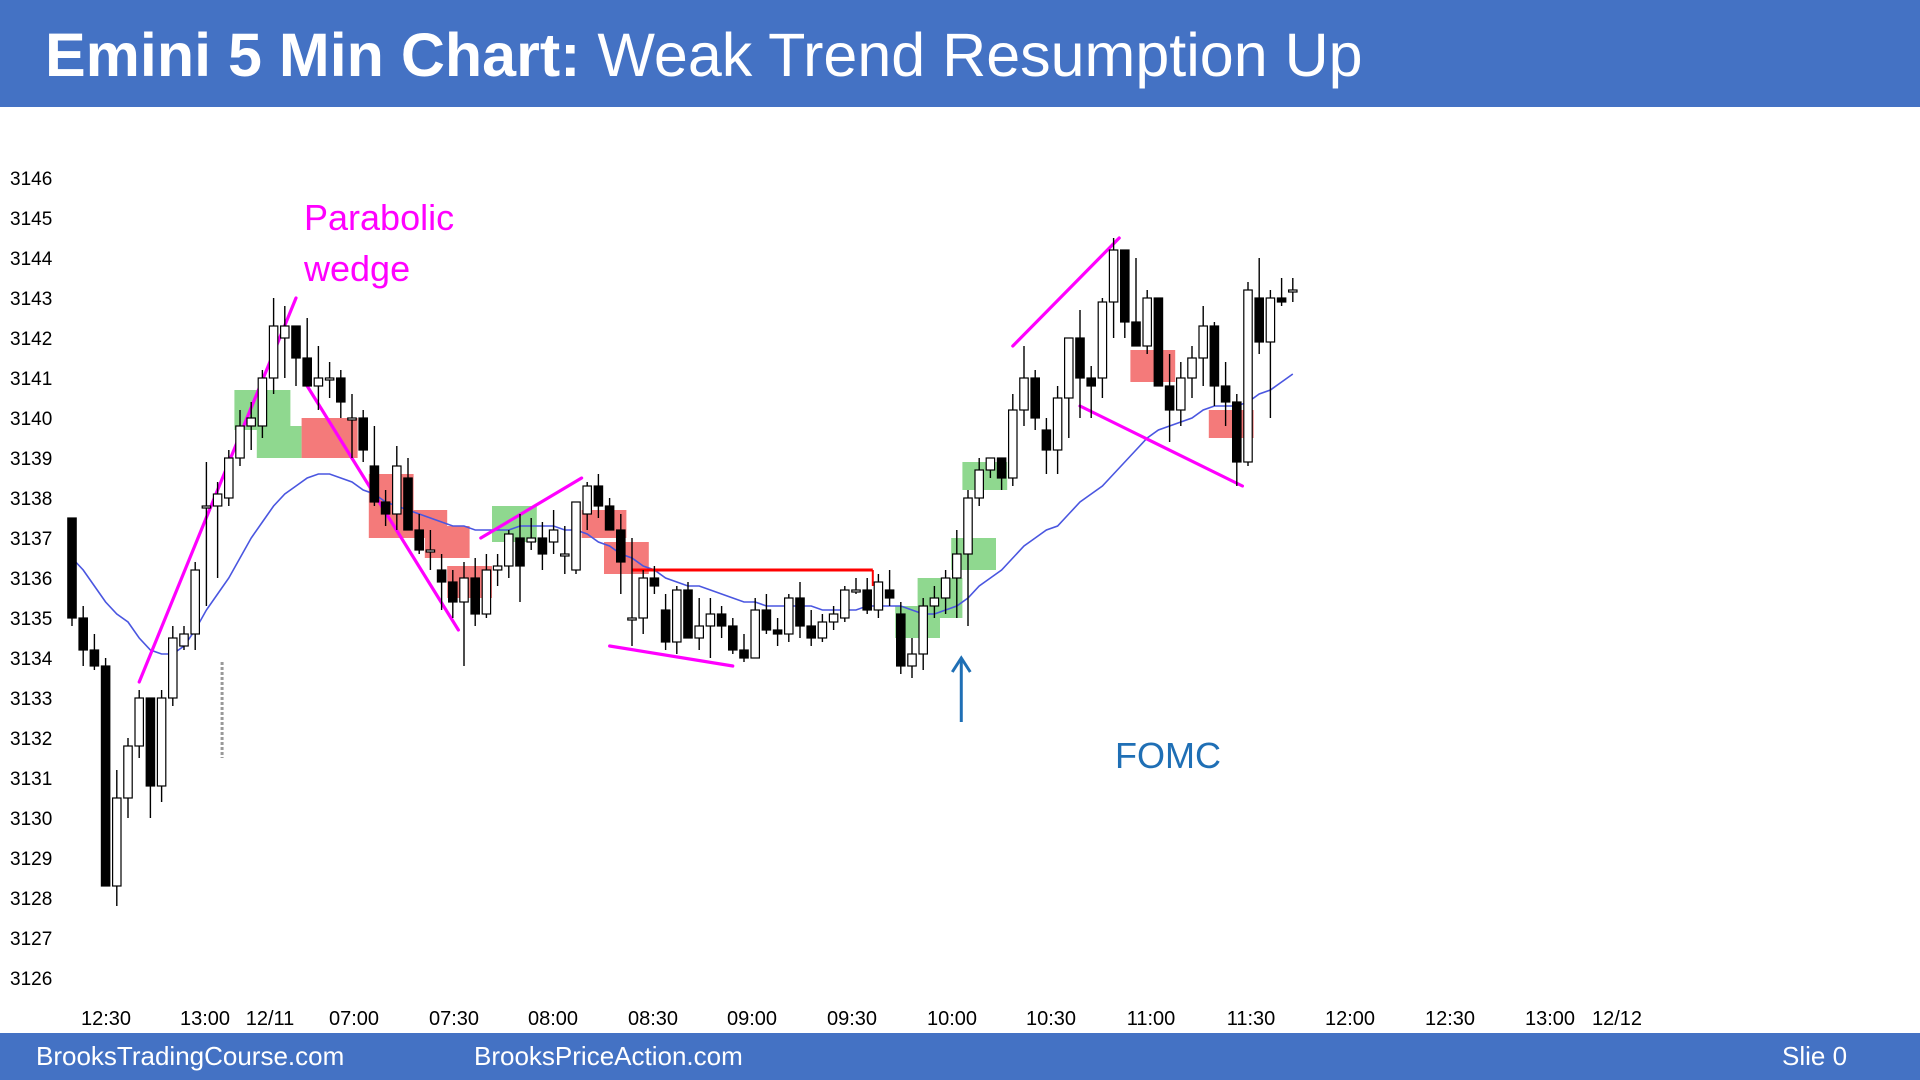 This screenshot has height=1080, width=1920. What do you see at coordinates (653, 1019) in the screenshot?
I see `x-tick-label: 08:30` at bounding box center [653, 1019].